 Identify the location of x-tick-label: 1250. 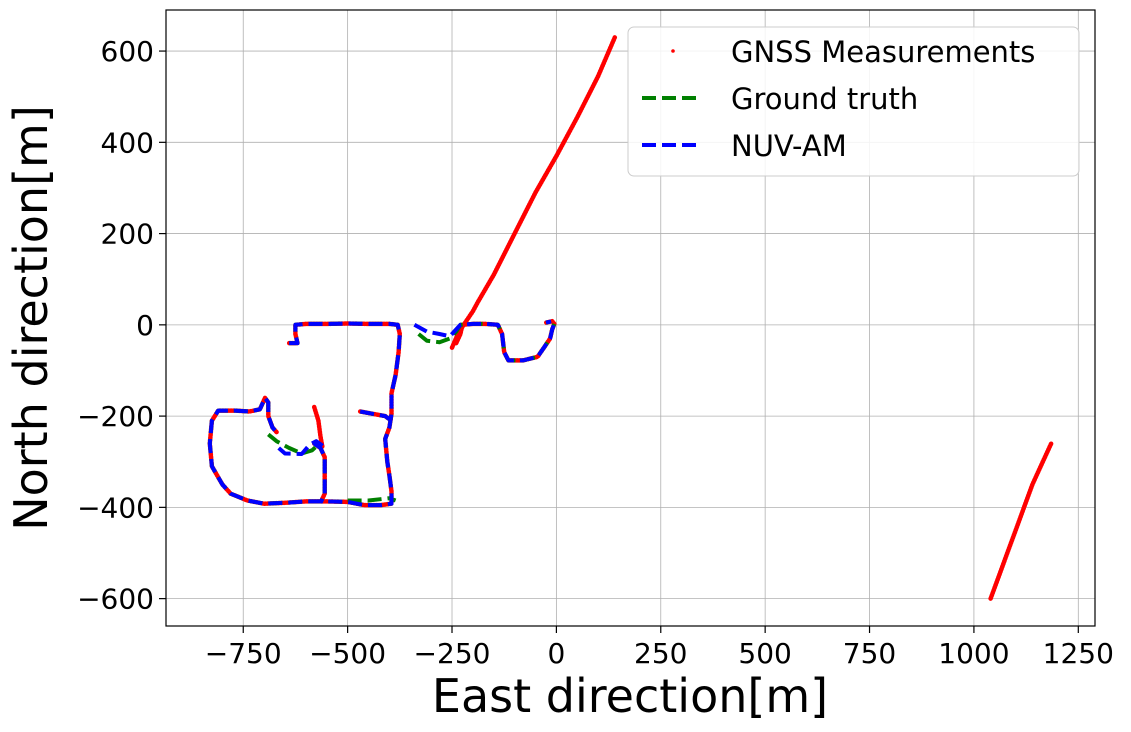
(1078, 653).